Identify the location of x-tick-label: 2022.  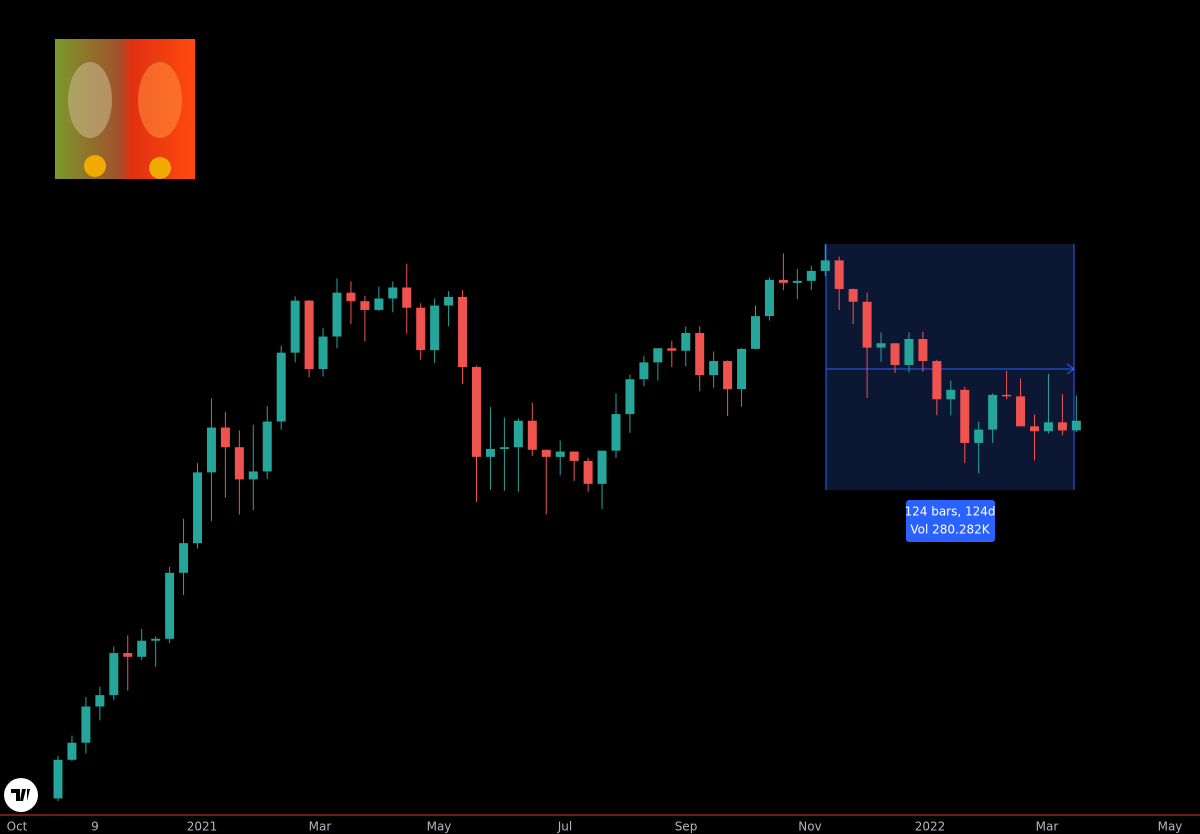
(930, 827).